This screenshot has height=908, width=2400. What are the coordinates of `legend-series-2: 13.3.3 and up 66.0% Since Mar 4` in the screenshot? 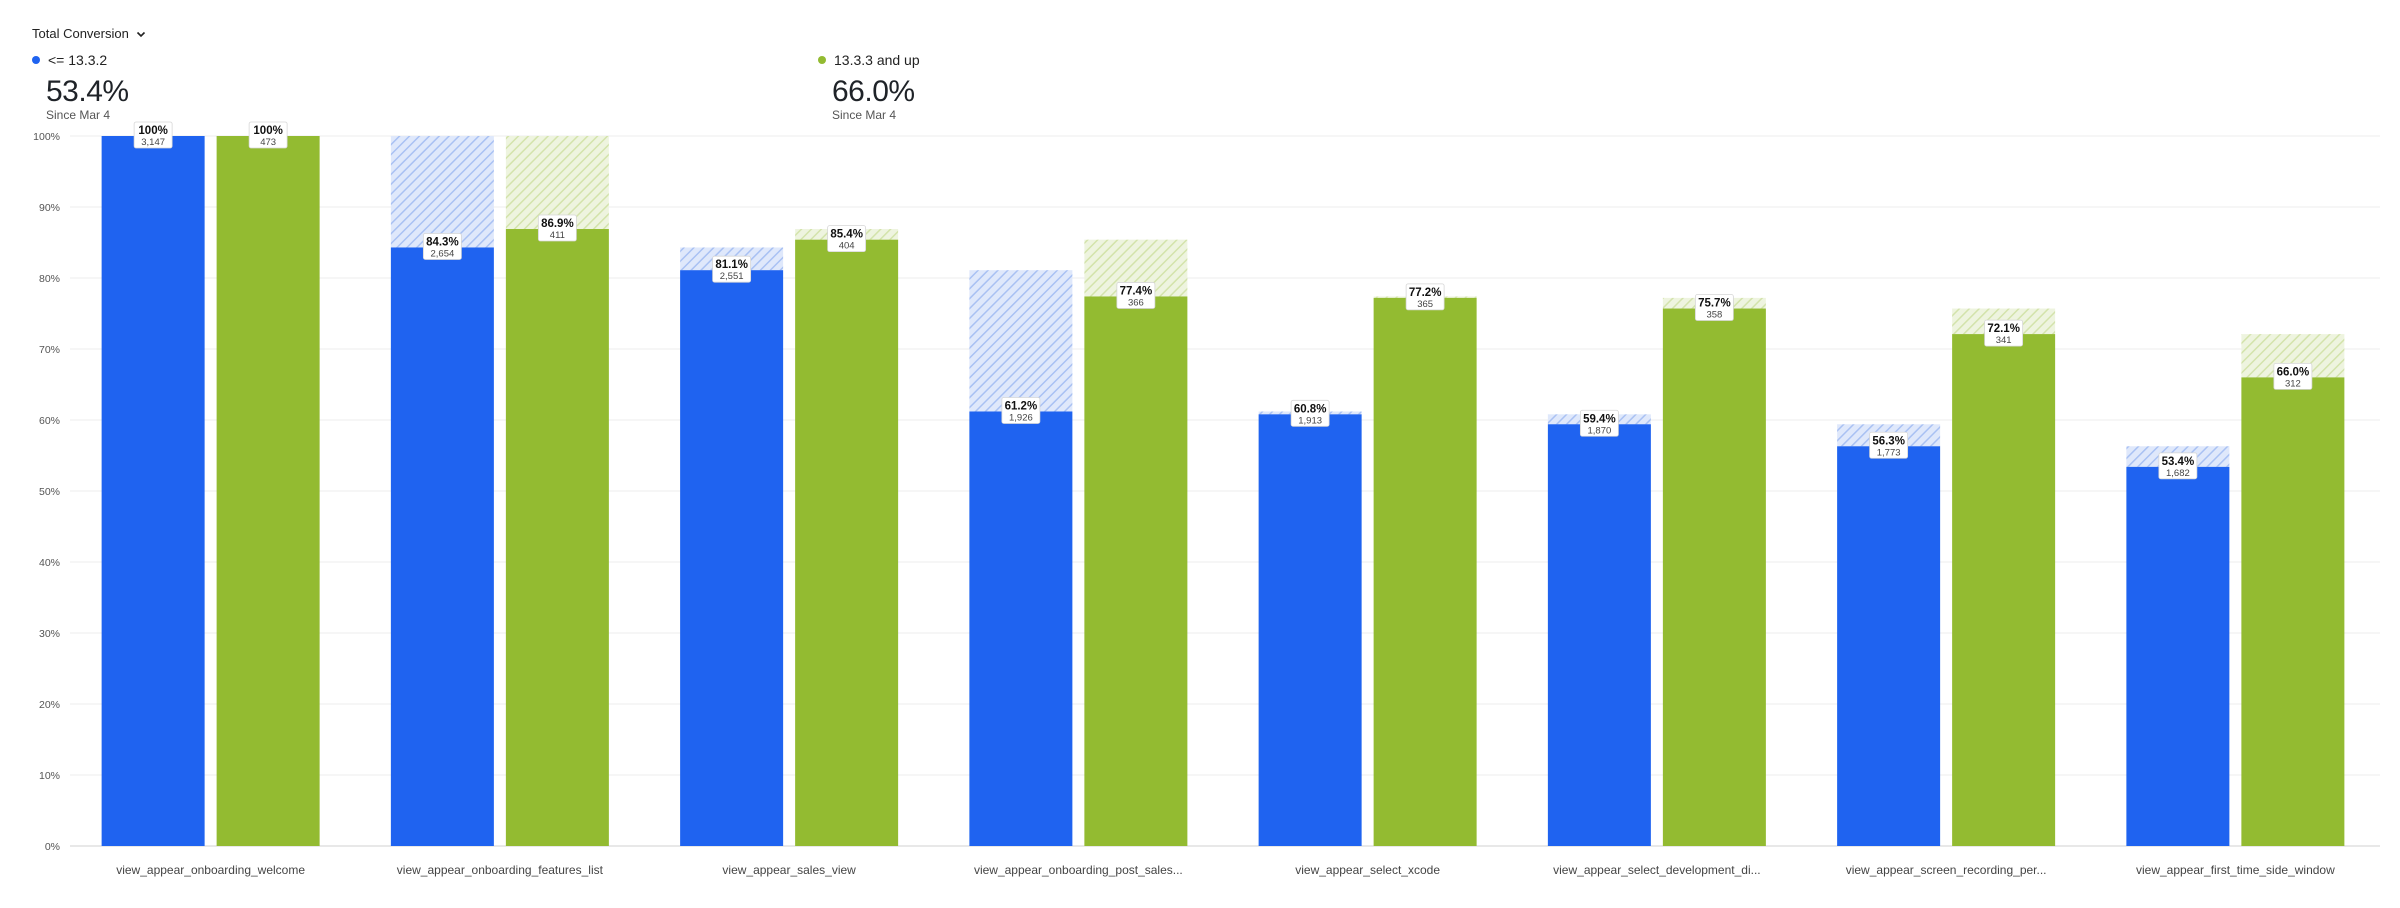 It's located at (869, 87).